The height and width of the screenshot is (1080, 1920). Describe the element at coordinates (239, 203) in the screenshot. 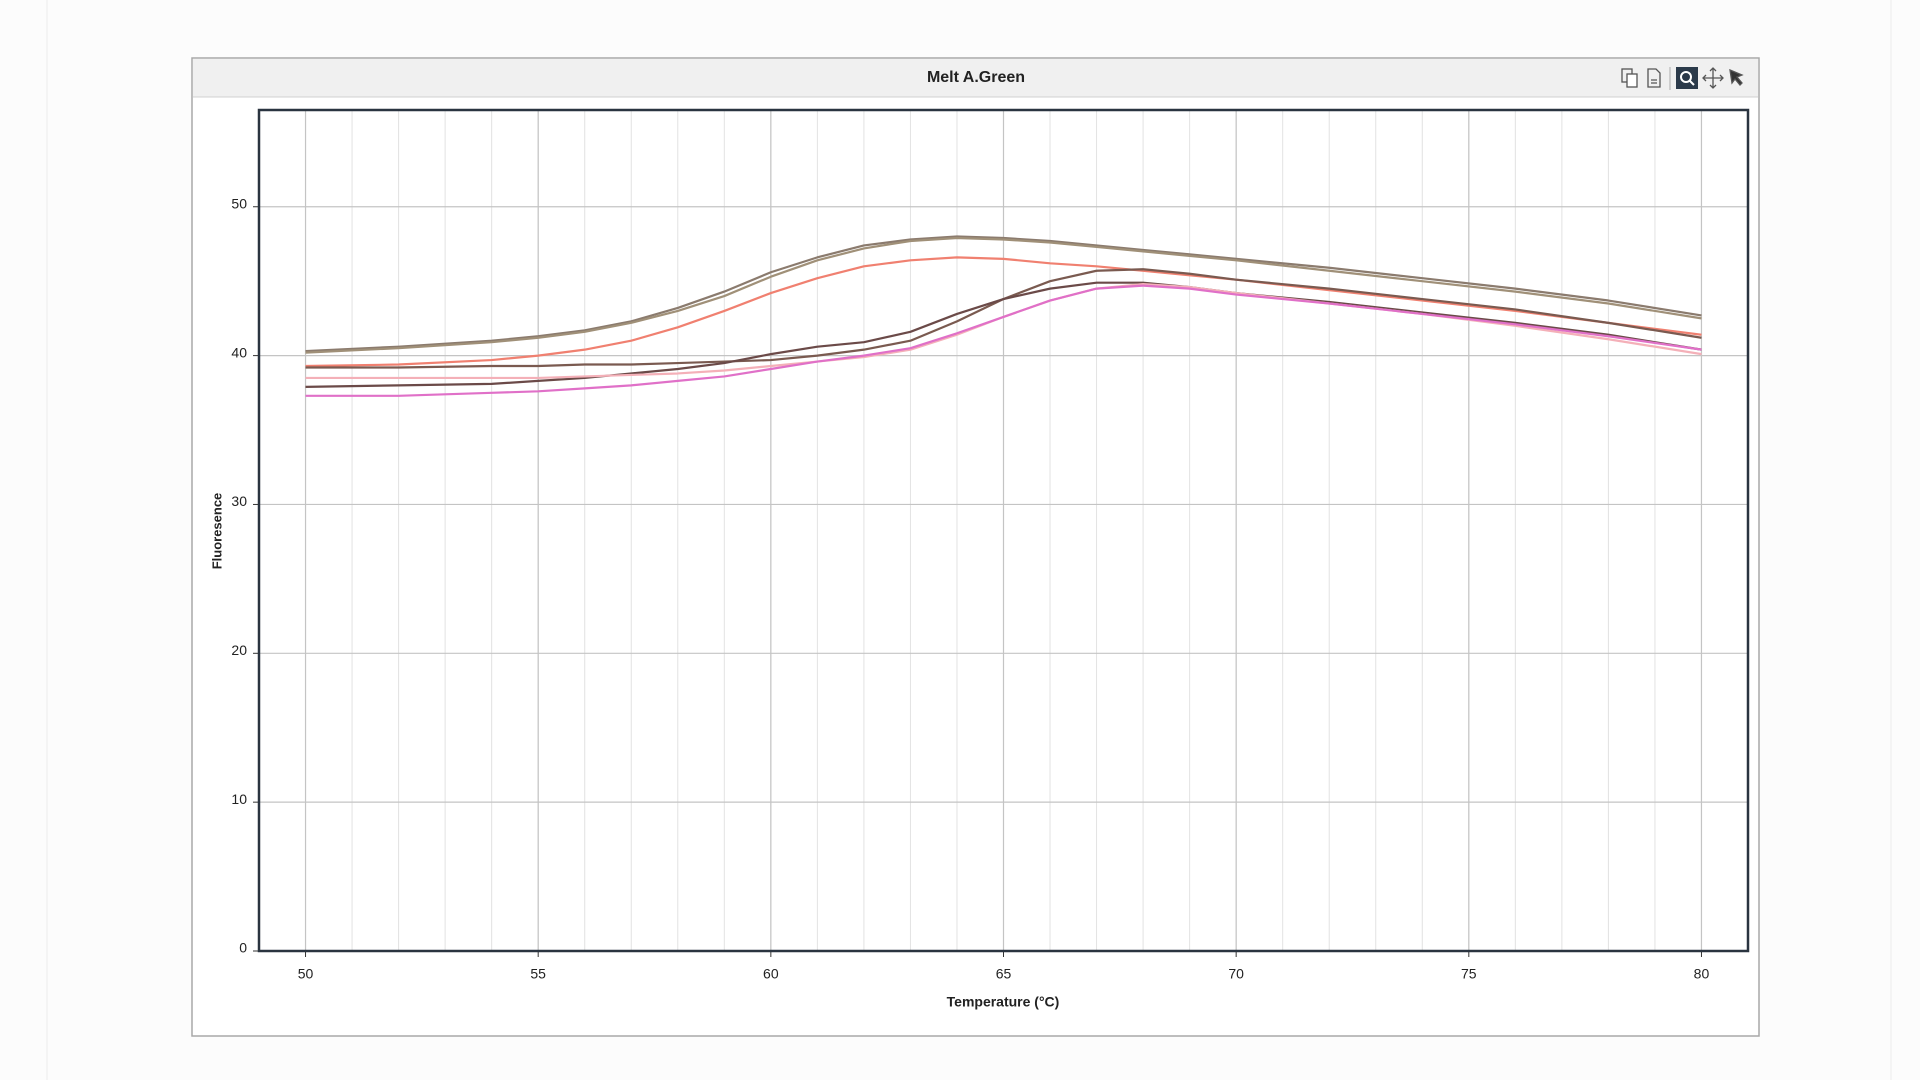

I see `y-tick-label: 50` at that location.